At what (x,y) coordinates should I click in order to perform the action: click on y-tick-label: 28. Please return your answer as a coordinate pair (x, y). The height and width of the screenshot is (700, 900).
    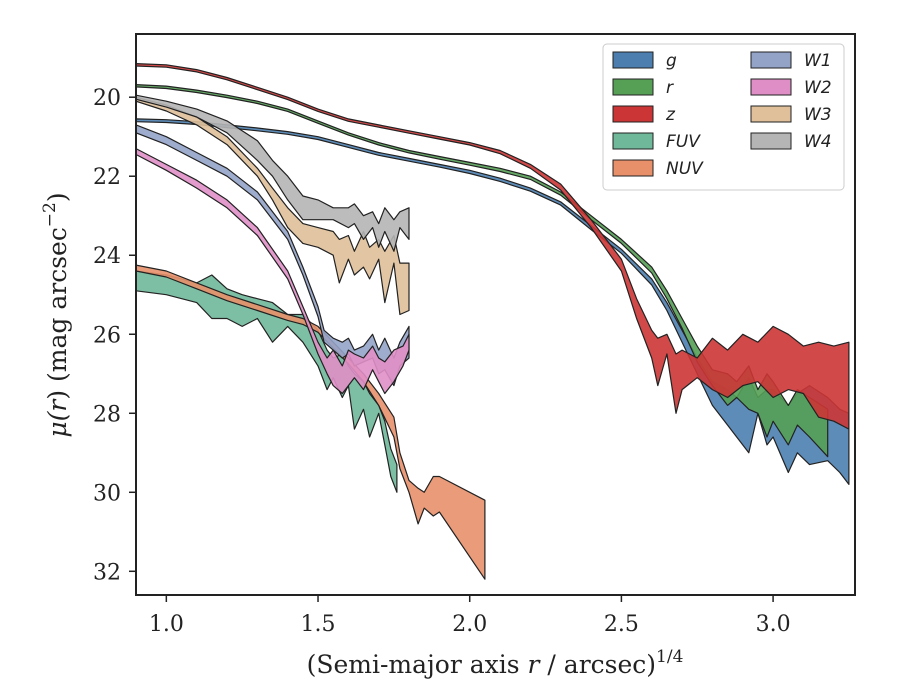
    Looking at the image, I should click on (107, 414).